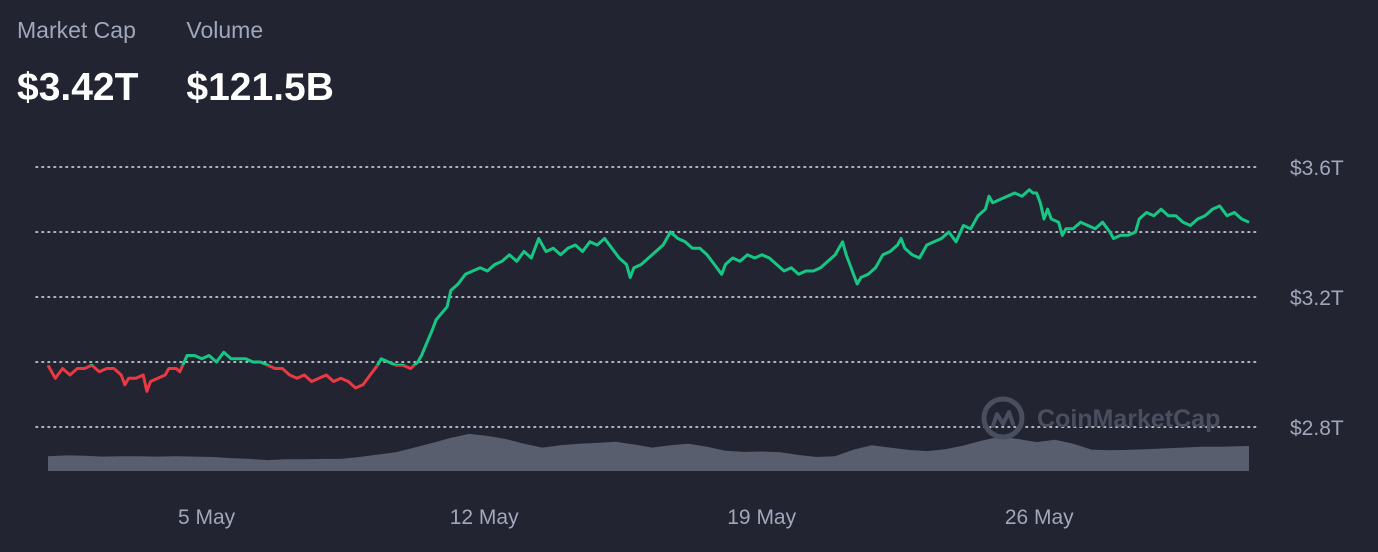 This screenshot has width=1378, height=552. Describe the element at coordinates (1039, 517) in the screenshot. I see `x-tick-label: 26 May` at that location.